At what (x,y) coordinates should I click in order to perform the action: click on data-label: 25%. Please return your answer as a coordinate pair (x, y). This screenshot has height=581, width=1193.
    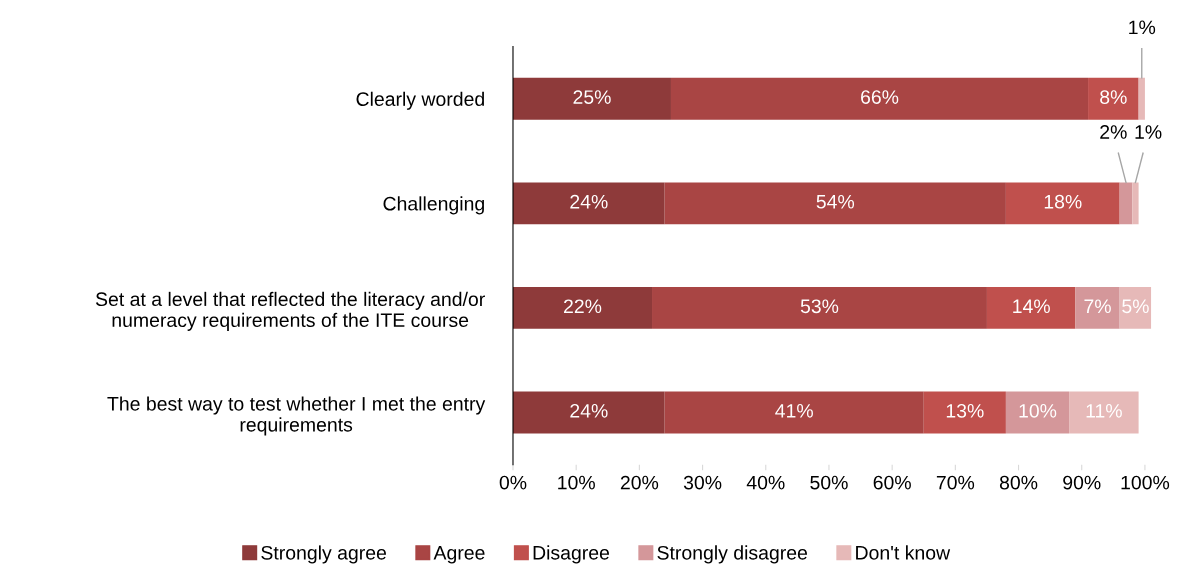
    Looking at the image, I should click on (592, 97).